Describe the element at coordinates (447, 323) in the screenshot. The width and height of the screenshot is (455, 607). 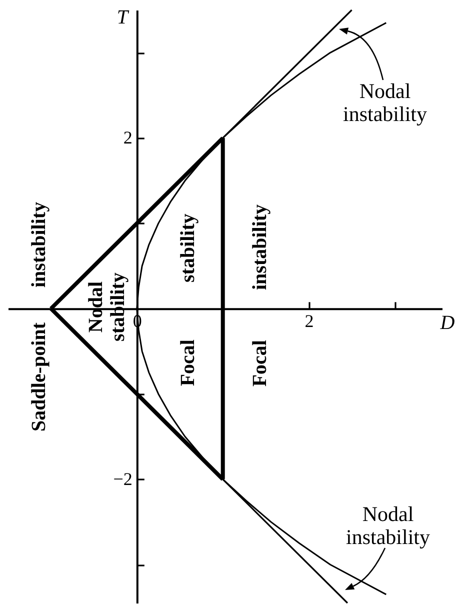
I see `x-axis-title: D` at that location.